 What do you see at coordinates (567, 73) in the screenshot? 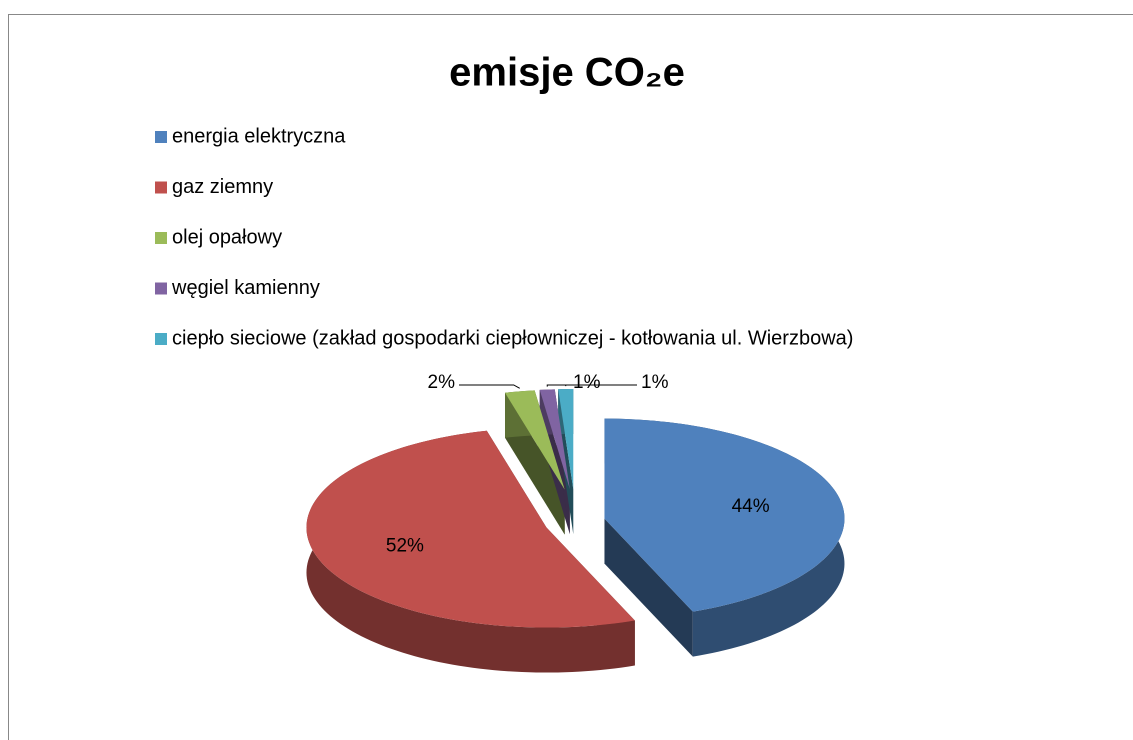
I see `chart-title: emisje CO₂e` at bounding box center [567, 73].